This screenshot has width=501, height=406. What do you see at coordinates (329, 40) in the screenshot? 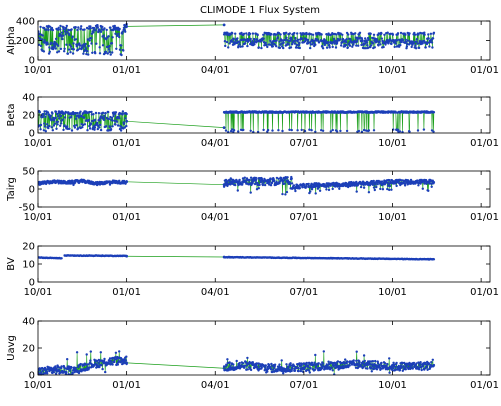
I see `series-segment-3-markers` at bounding box center [329, 40].